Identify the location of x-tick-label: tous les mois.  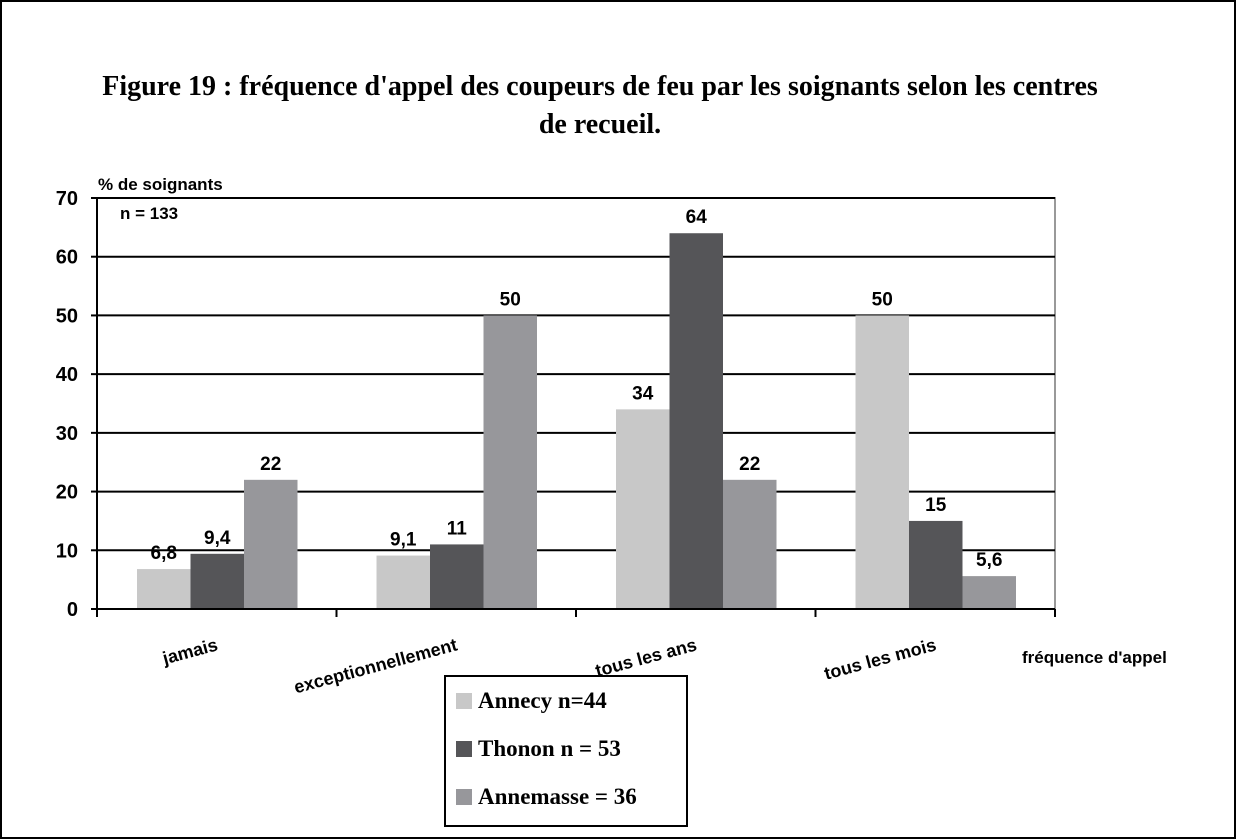
(880, 659).